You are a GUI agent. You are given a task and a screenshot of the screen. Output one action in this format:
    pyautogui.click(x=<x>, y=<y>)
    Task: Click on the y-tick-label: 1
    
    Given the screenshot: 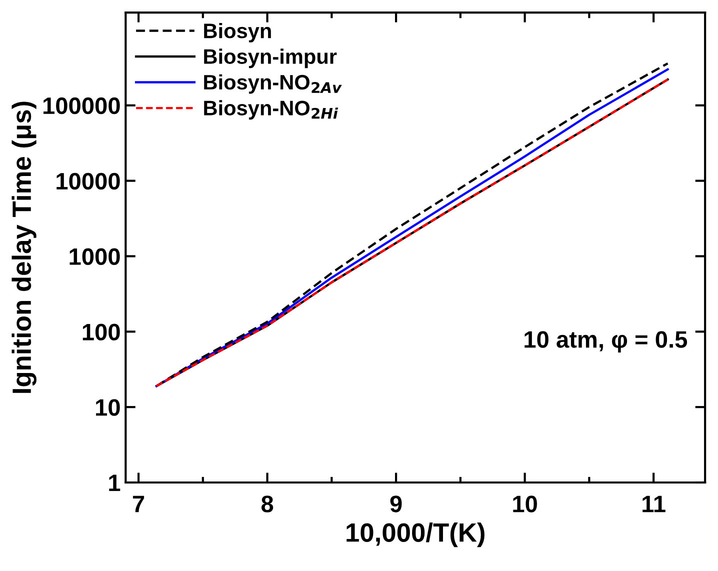 What is the action you would take?
    pyautogui.click(x=114, y=483)
    